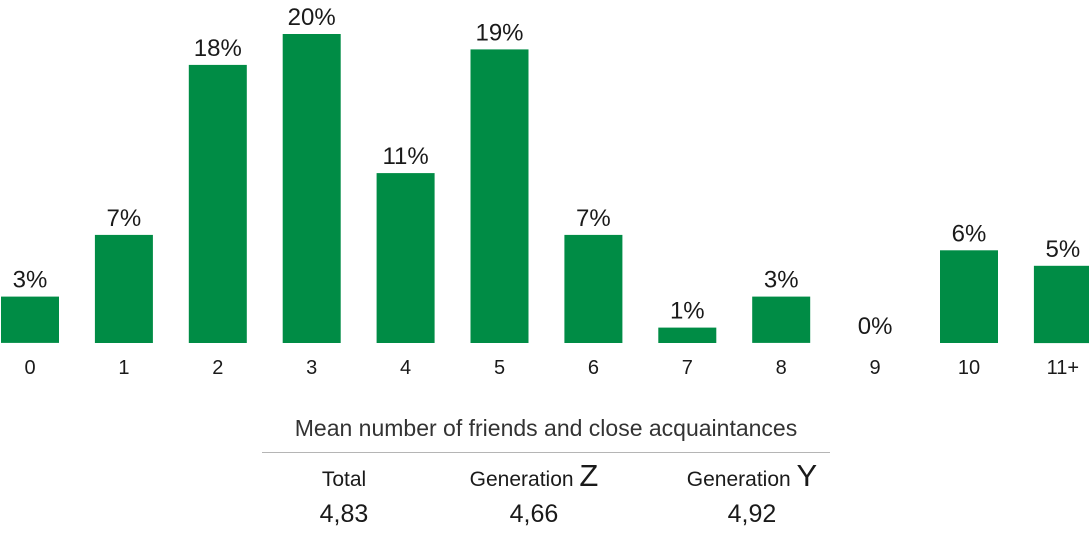 The image size is (1089, 533). I want to click on x-tick-label-8: 8, so click(781, 368).